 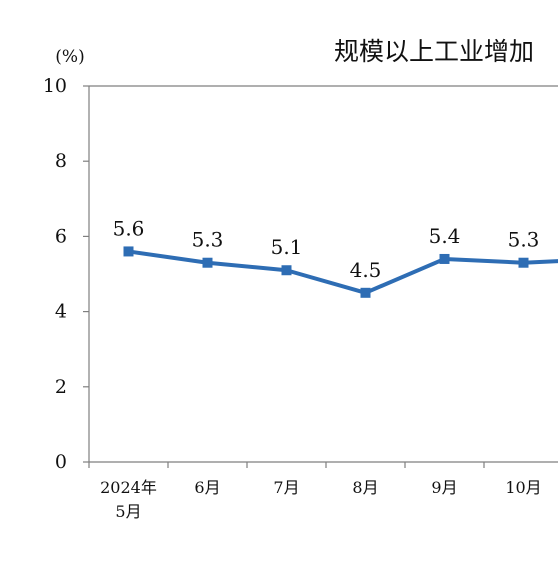 I want to click on x-tick-label: 10月, so click(x=523, y=487).